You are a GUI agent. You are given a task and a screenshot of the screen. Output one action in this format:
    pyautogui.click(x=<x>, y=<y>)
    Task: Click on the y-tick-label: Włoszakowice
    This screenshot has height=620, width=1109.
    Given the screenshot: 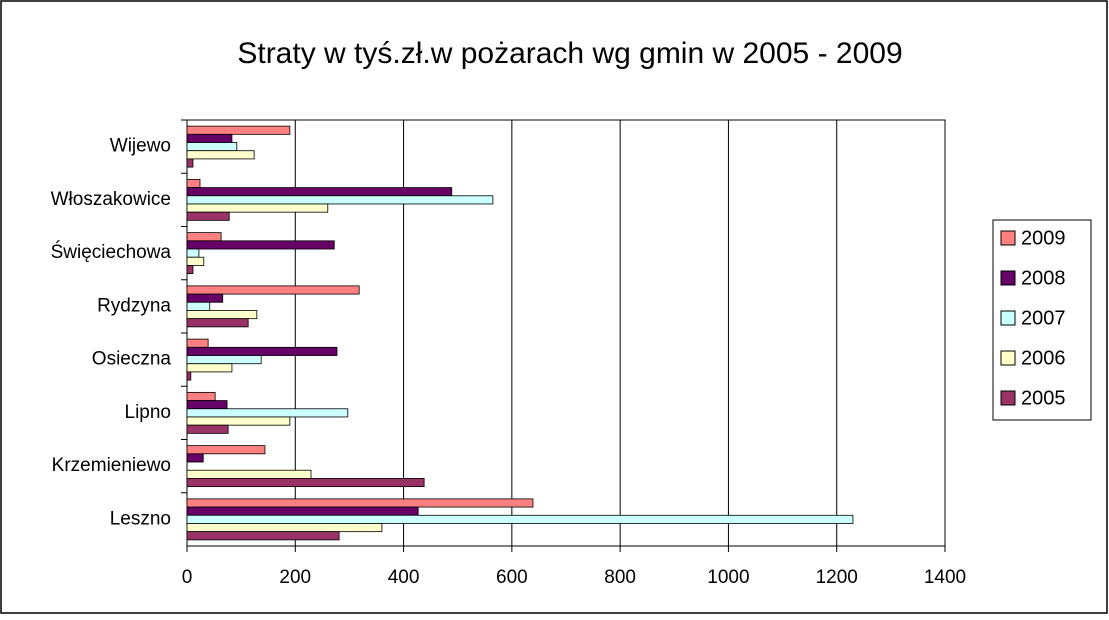 What is the action you would take?
    pyautogui.click(x=111, y=199)
    